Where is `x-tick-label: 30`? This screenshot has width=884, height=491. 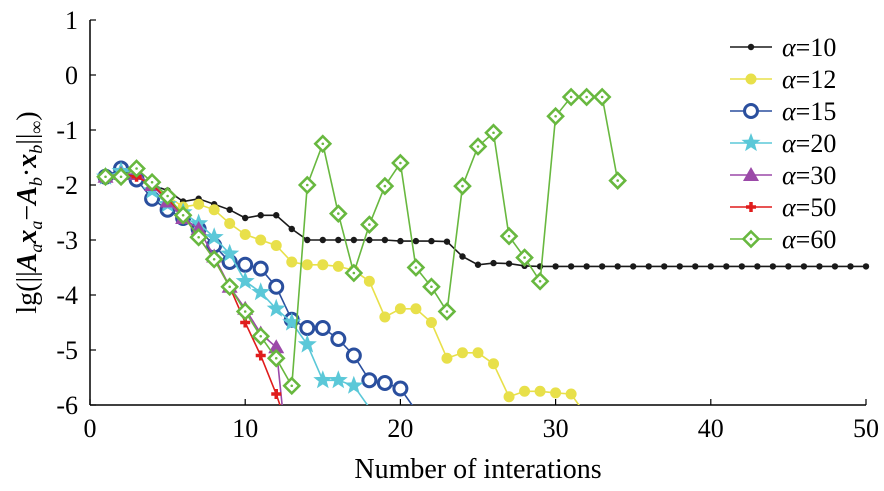
x-tick-label: 30 is located at coordinates (556, 428).